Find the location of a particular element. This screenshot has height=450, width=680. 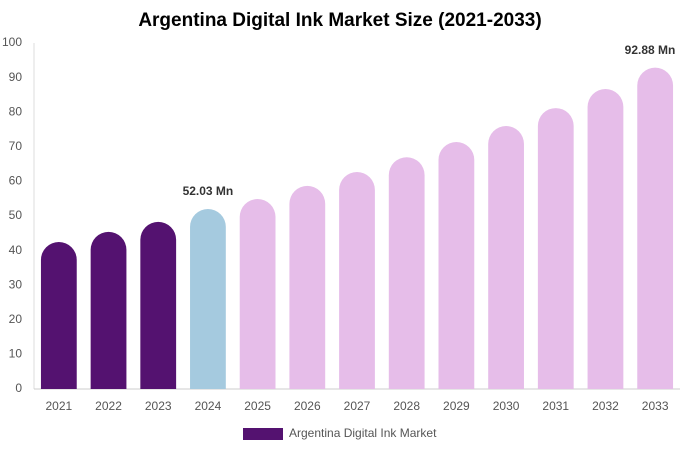

y-tick-label: 20 is located at coordinates (16, 319).